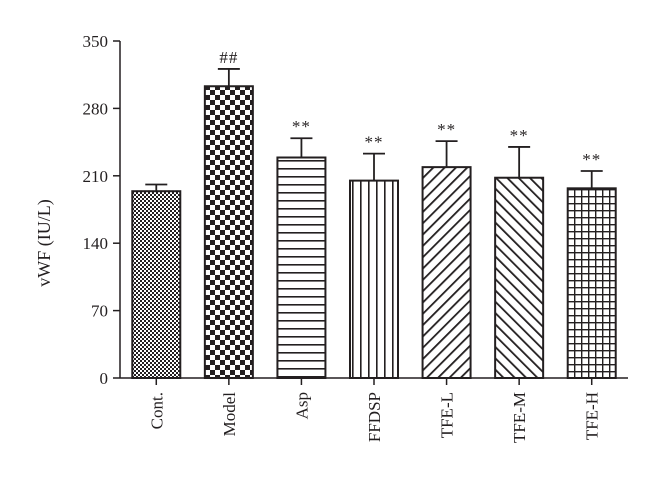 The width and height of the screenshot is (660, 500). What do you see at coordinates (96, 108) in the screenshot?
I see `y-tick-label-4: 280` at bounding box center [96, 108].